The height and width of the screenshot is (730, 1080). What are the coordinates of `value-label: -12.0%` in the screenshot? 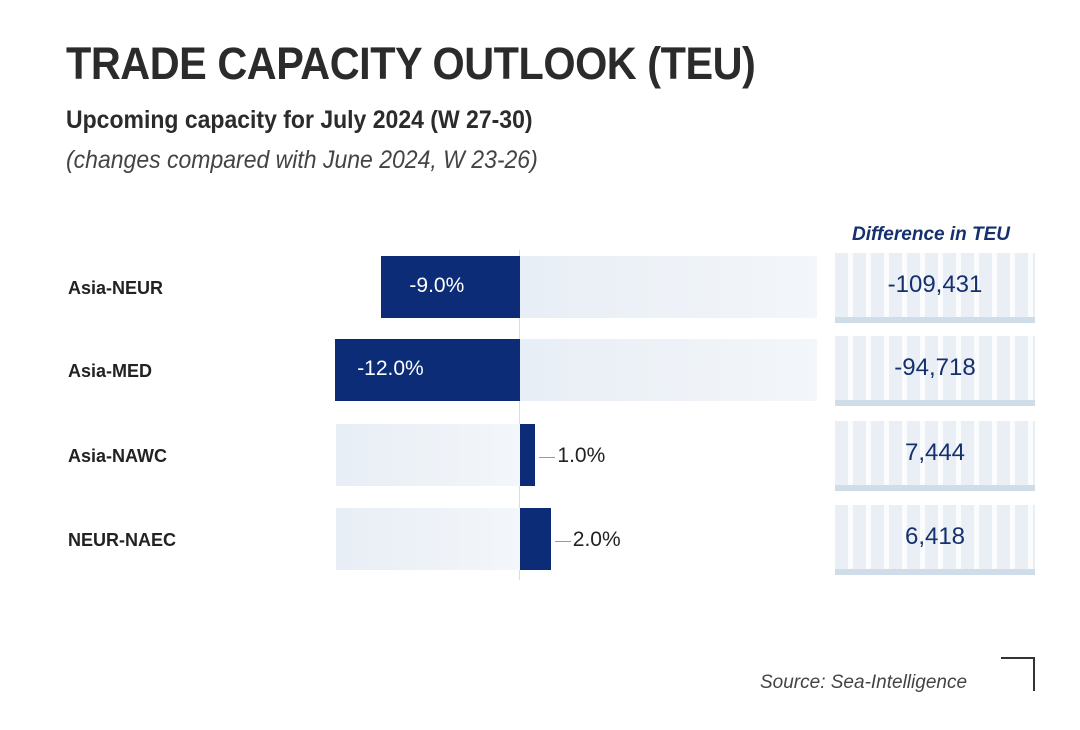 It's located at (390, 368).